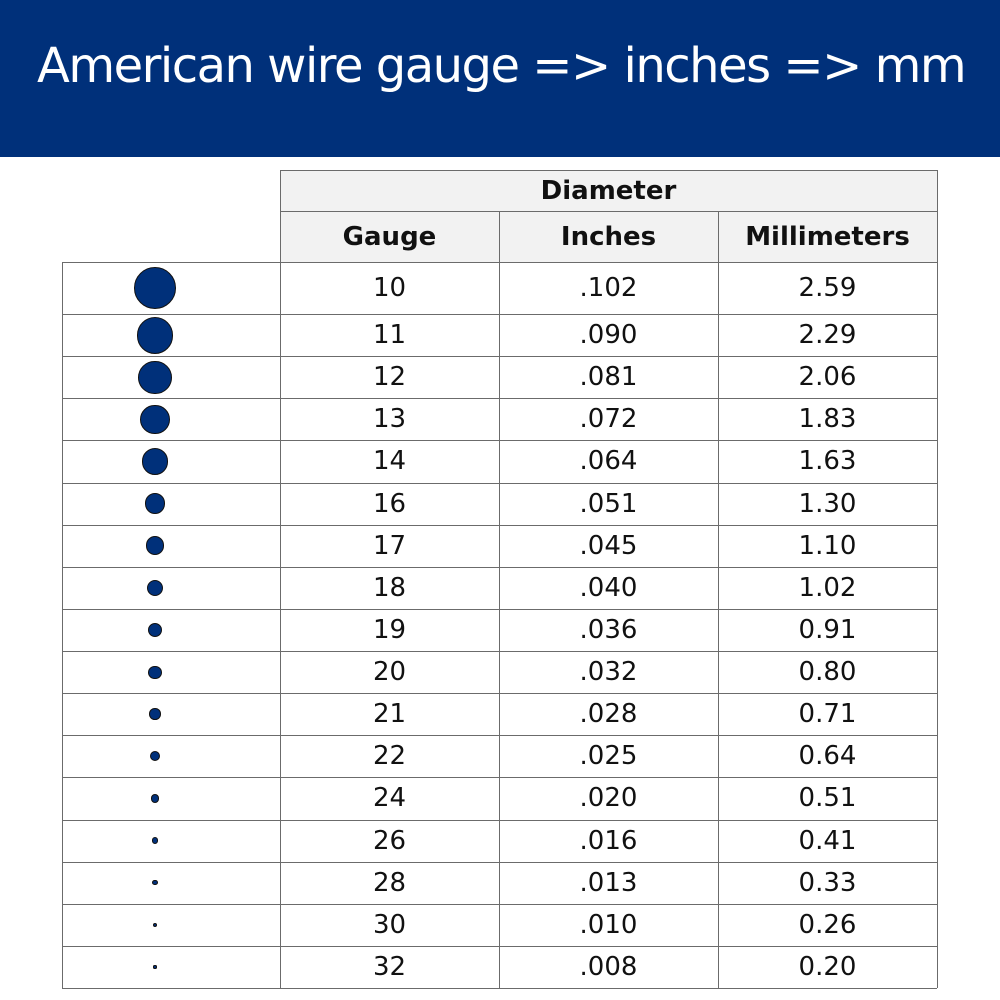 The image size is (1000, 1000). I want to click on gauge-cell: 28, so click(389, 882).